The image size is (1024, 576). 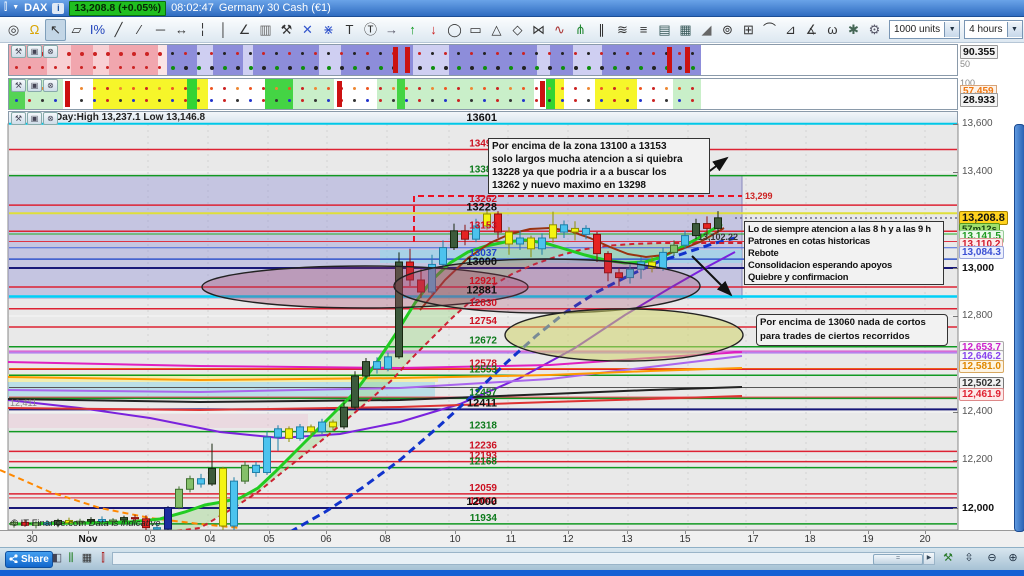 What do you see at coordinates (58, 8) in the screenshot?
I see `info-icon: i` at bounding box center [58, 8].